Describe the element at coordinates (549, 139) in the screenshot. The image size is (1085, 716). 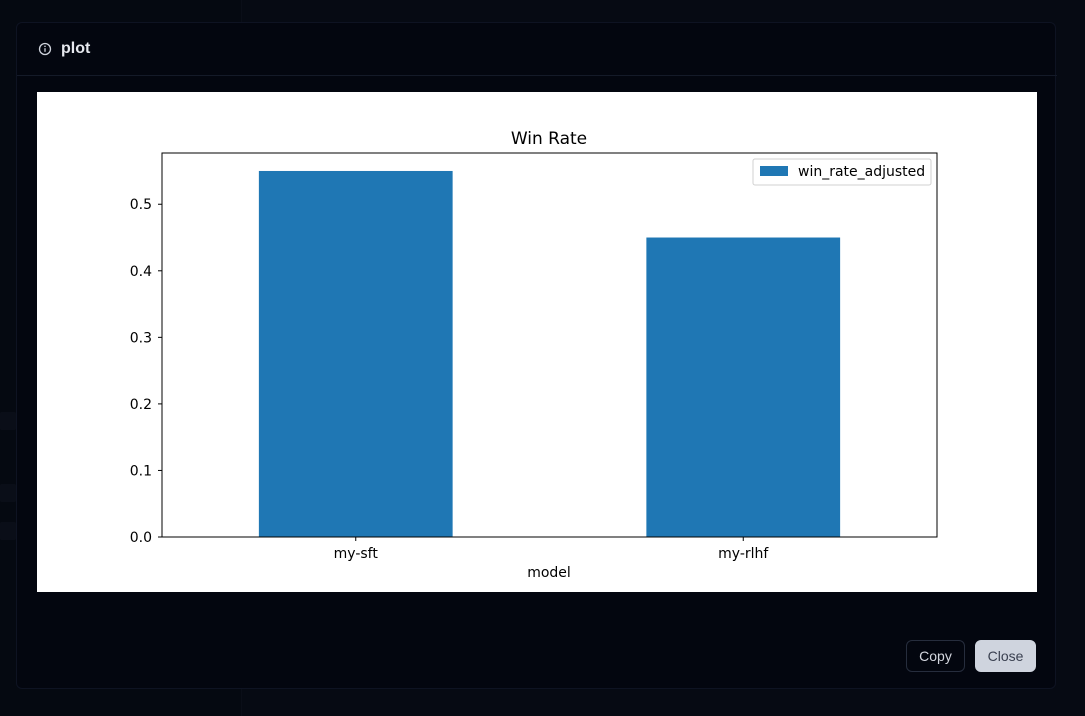
I see `chart-title: Win Rate` at that location.